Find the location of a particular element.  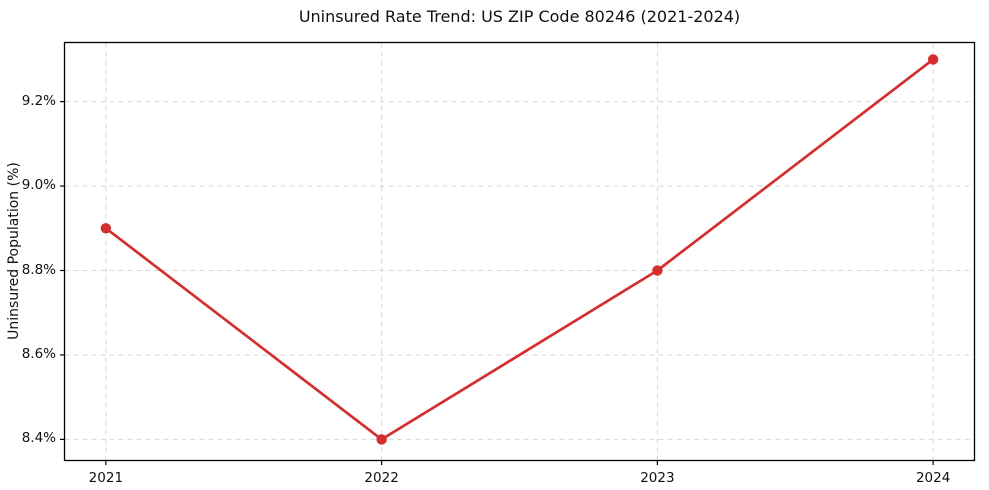

x-axis-tick-label: 2021 is located at coordinates (106, 477).